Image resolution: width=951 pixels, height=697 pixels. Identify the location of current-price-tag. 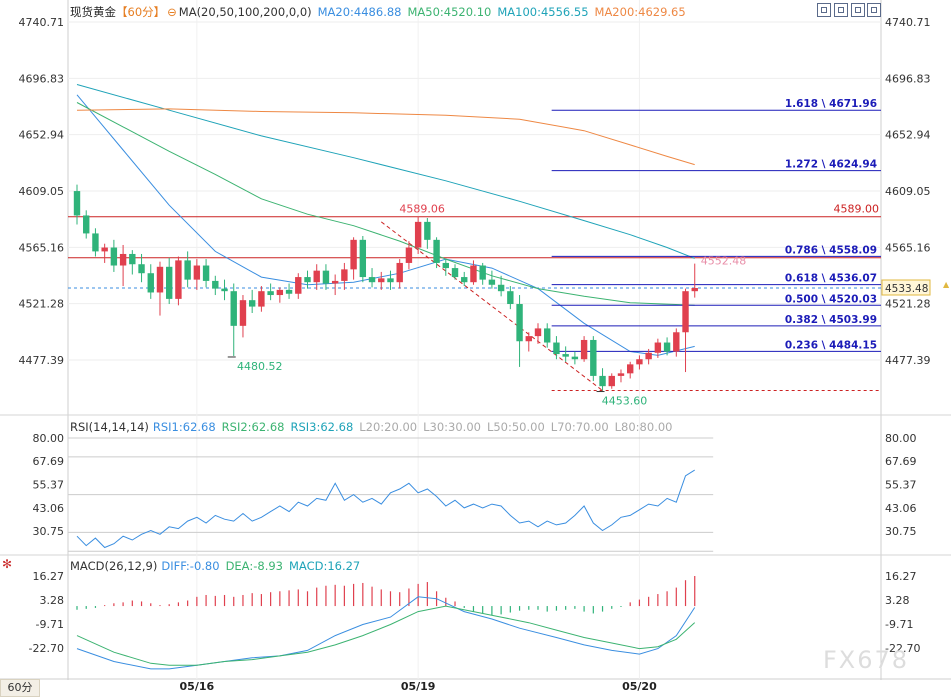
(906, 287).